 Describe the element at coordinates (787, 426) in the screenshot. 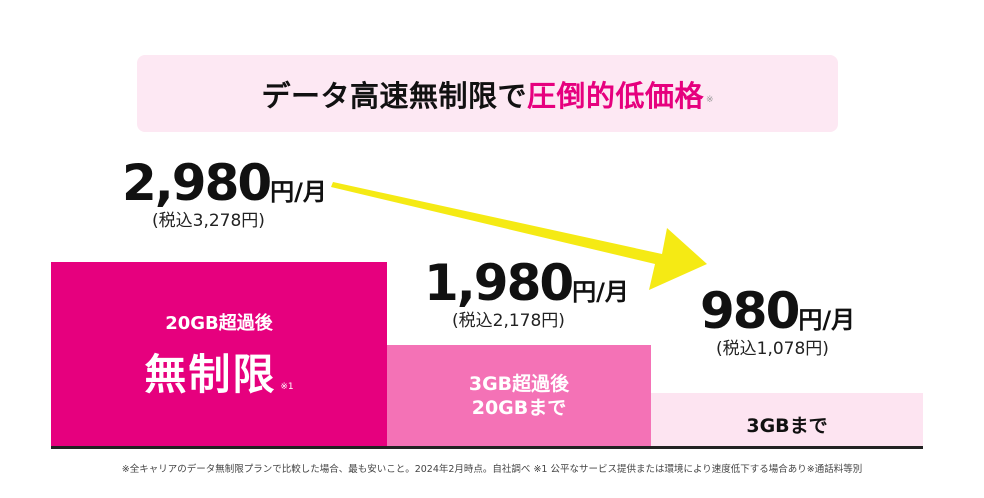

I see `bar-label: 3GBまで` at that location.